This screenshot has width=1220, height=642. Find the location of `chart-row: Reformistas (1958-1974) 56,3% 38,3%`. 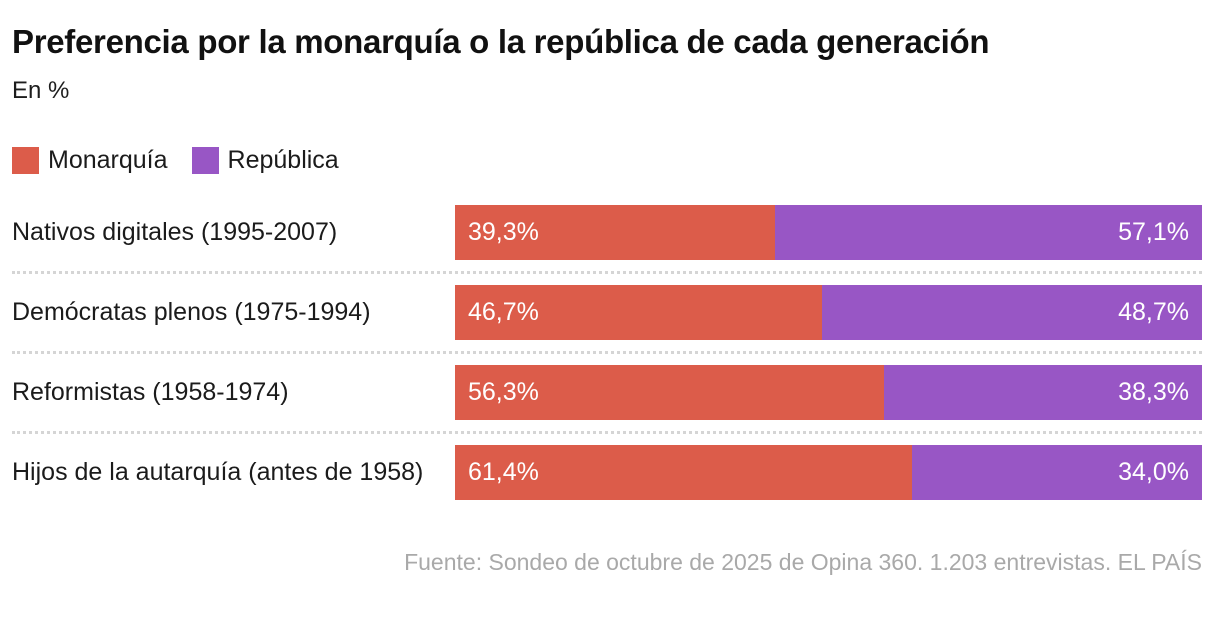

chart-row: Reformistas (1958-1974) 56,3% 38,3% is located at coordinates (607, 390).